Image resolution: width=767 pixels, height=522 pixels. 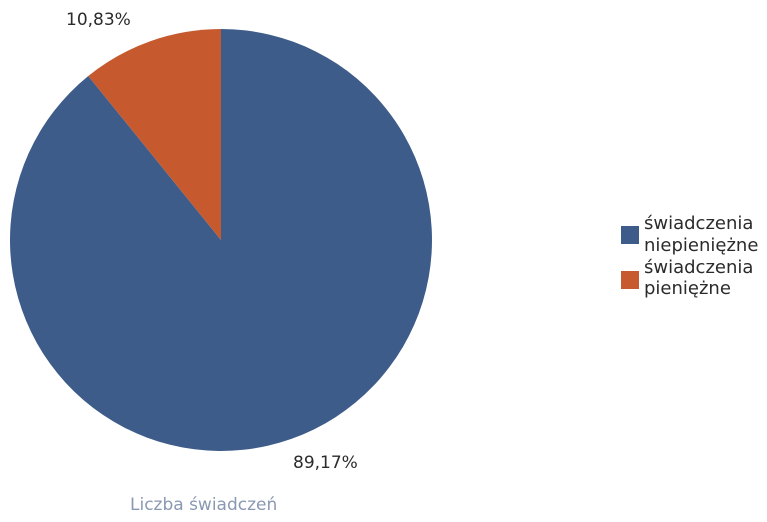 What do you see at coordinates (203, 505) in the screenshot?
I see `chart-caption: Liczba świadczeń` at bounding box center [203, 505].